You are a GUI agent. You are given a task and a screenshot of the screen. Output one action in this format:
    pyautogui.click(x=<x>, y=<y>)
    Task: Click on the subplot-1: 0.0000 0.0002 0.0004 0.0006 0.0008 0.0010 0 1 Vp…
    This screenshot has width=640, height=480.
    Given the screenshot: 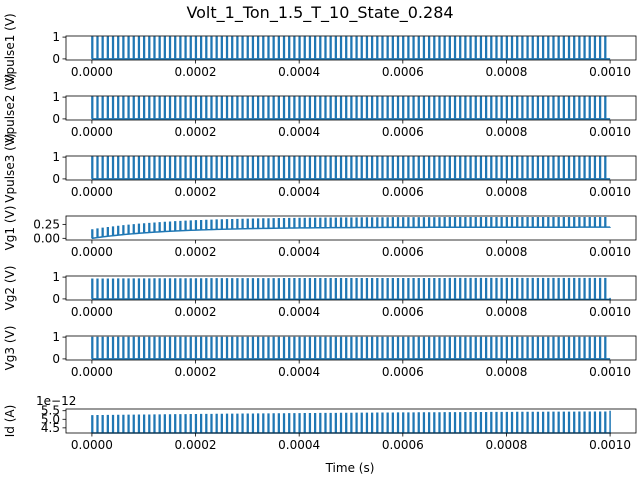 What is the action you would take?
    pyautogui.click(x=320, y=48)
    